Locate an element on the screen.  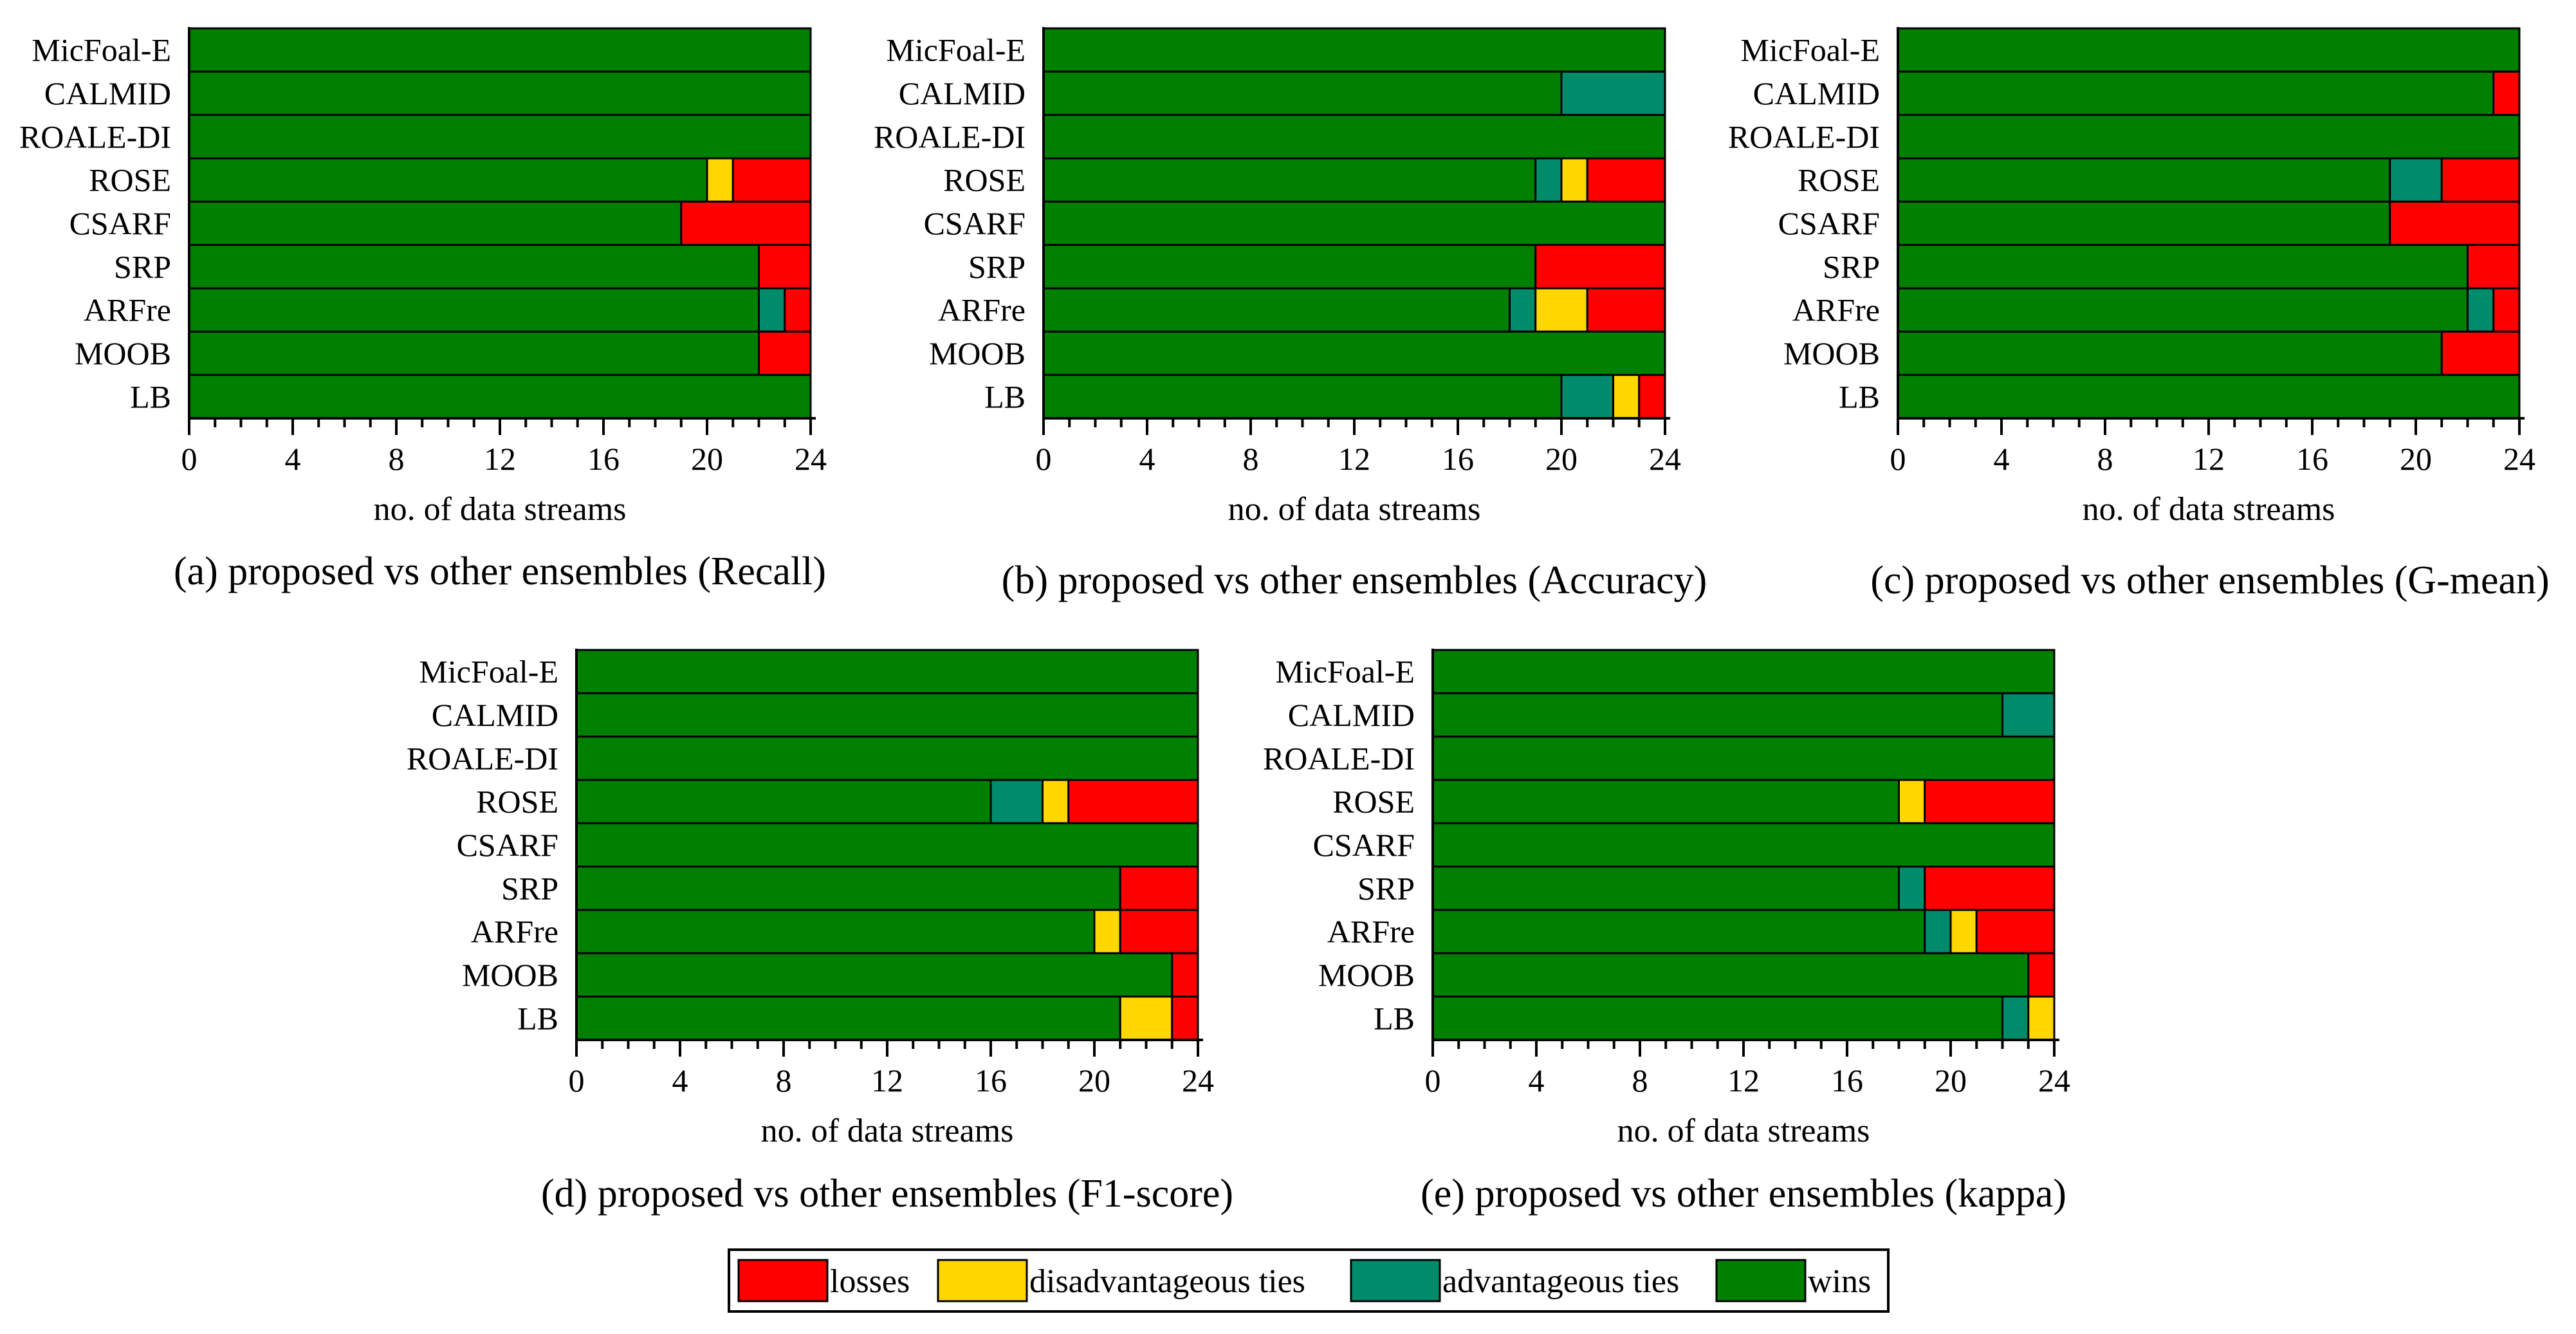
legend-label-wins: wins is located at coordinates (1839, 1281).